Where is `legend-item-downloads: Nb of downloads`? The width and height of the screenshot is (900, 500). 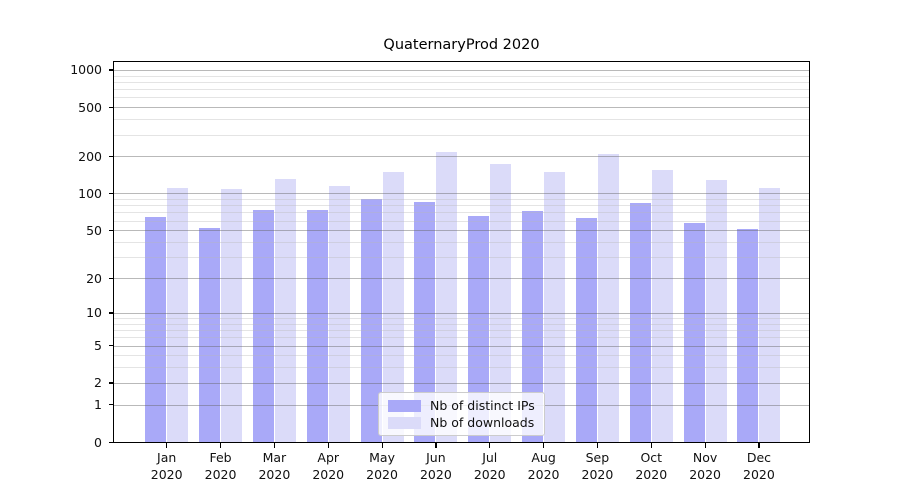 legend-item-downloads: Nb of downloads is located at coordinates (461, 422).